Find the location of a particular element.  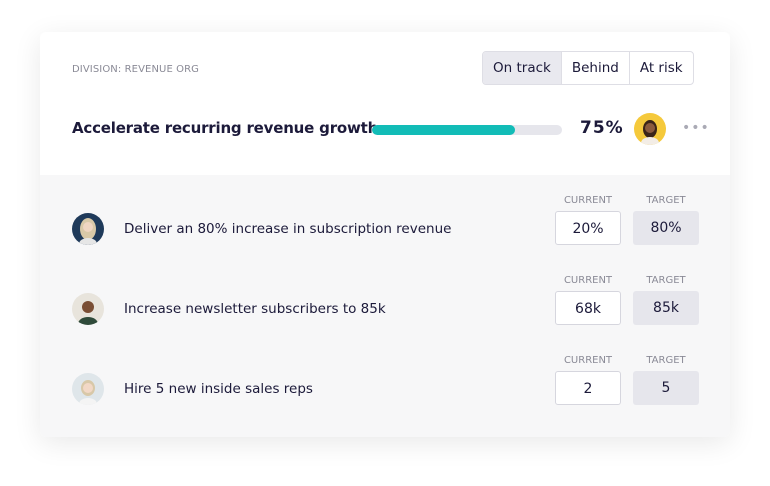

status-segmented-control: On track Behind At risk is located at coordinates (588, 68).